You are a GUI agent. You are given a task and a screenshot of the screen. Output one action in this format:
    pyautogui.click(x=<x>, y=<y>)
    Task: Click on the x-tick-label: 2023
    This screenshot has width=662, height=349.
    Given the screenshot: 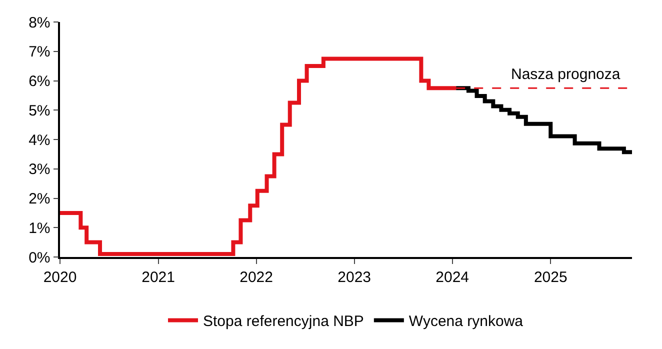 What is the action you would take?
    pyautogui.click(x=355, y=277)
    